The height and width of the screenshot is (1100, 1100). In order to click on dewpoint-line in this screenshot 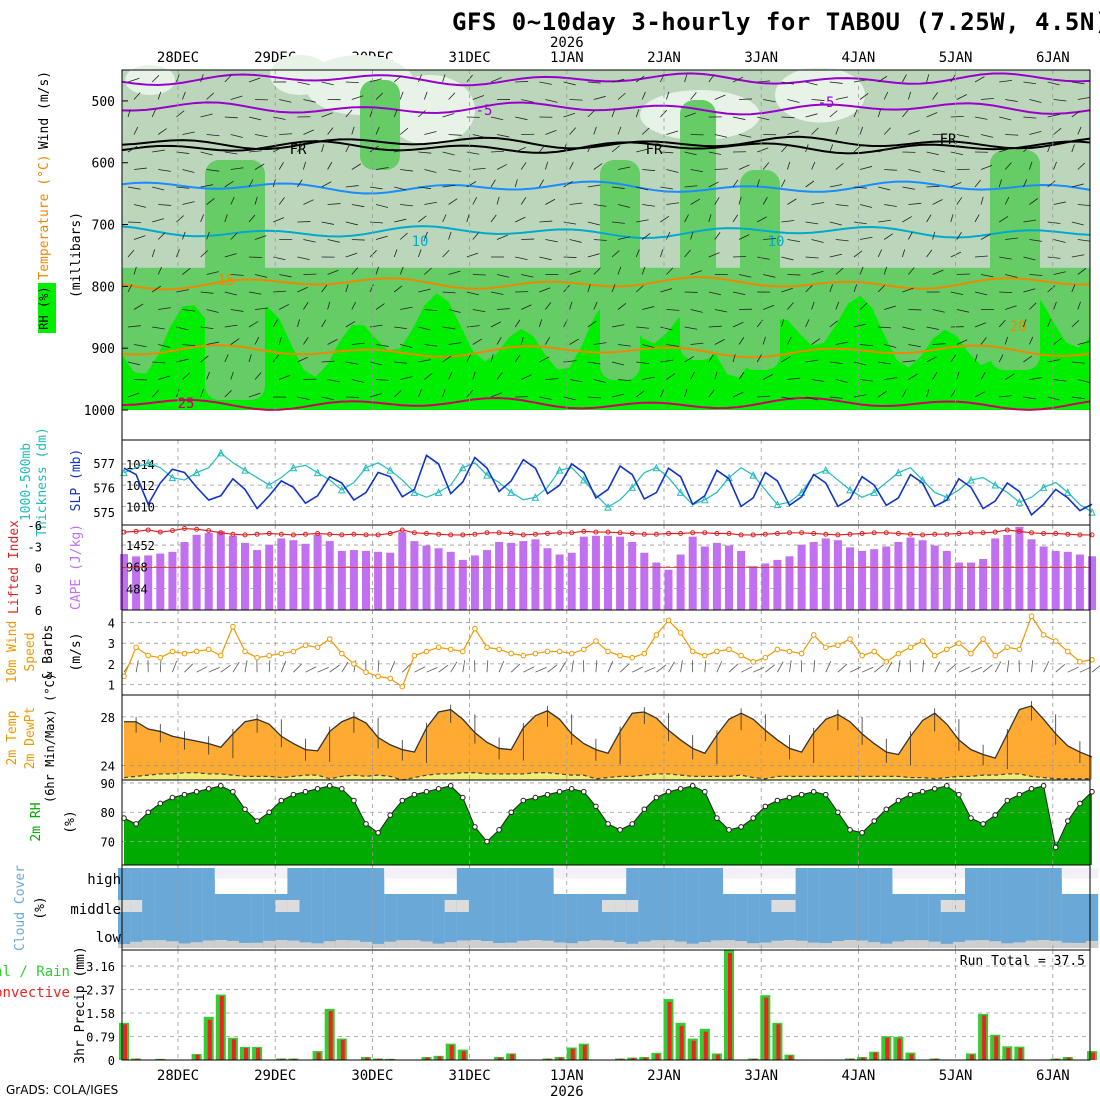, I will do `click(607, 776)`.